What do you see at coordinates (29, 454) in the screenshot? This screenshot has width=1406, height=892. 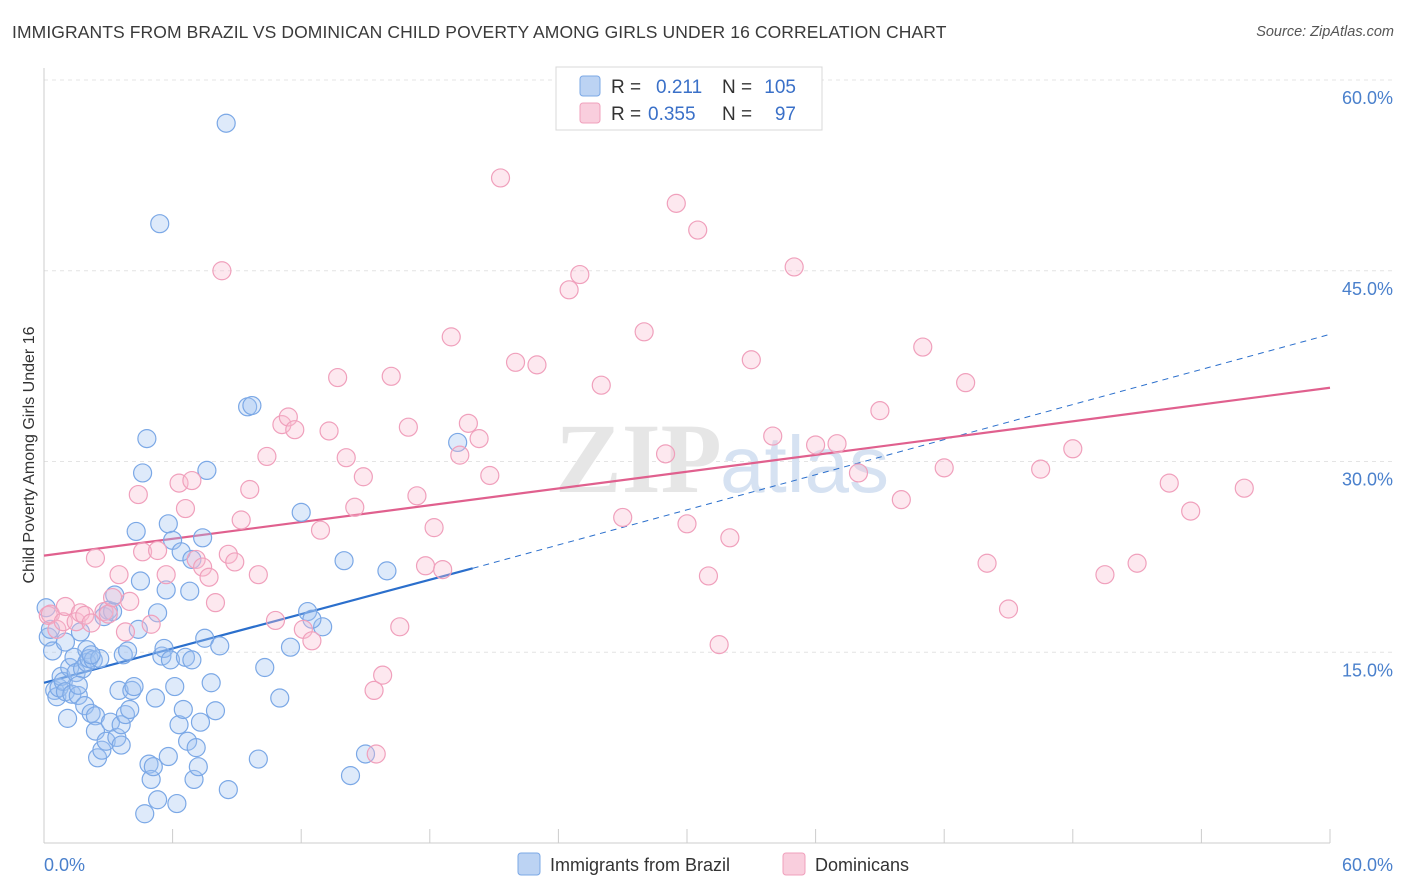 I see `y-axis-label: Child Poverty Among Girls Under 16` at bounding box center [29, 454].